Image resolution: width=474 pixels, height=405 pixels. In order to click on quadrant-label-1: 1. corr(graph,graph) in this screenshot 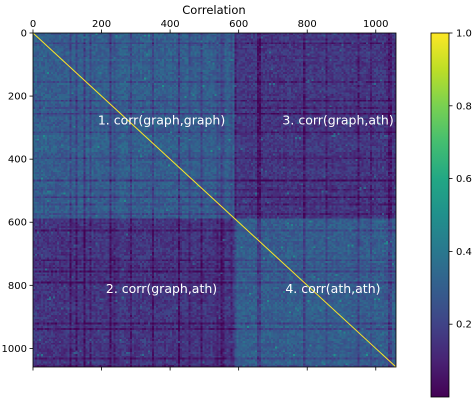, I will do `click(161, 119)`.